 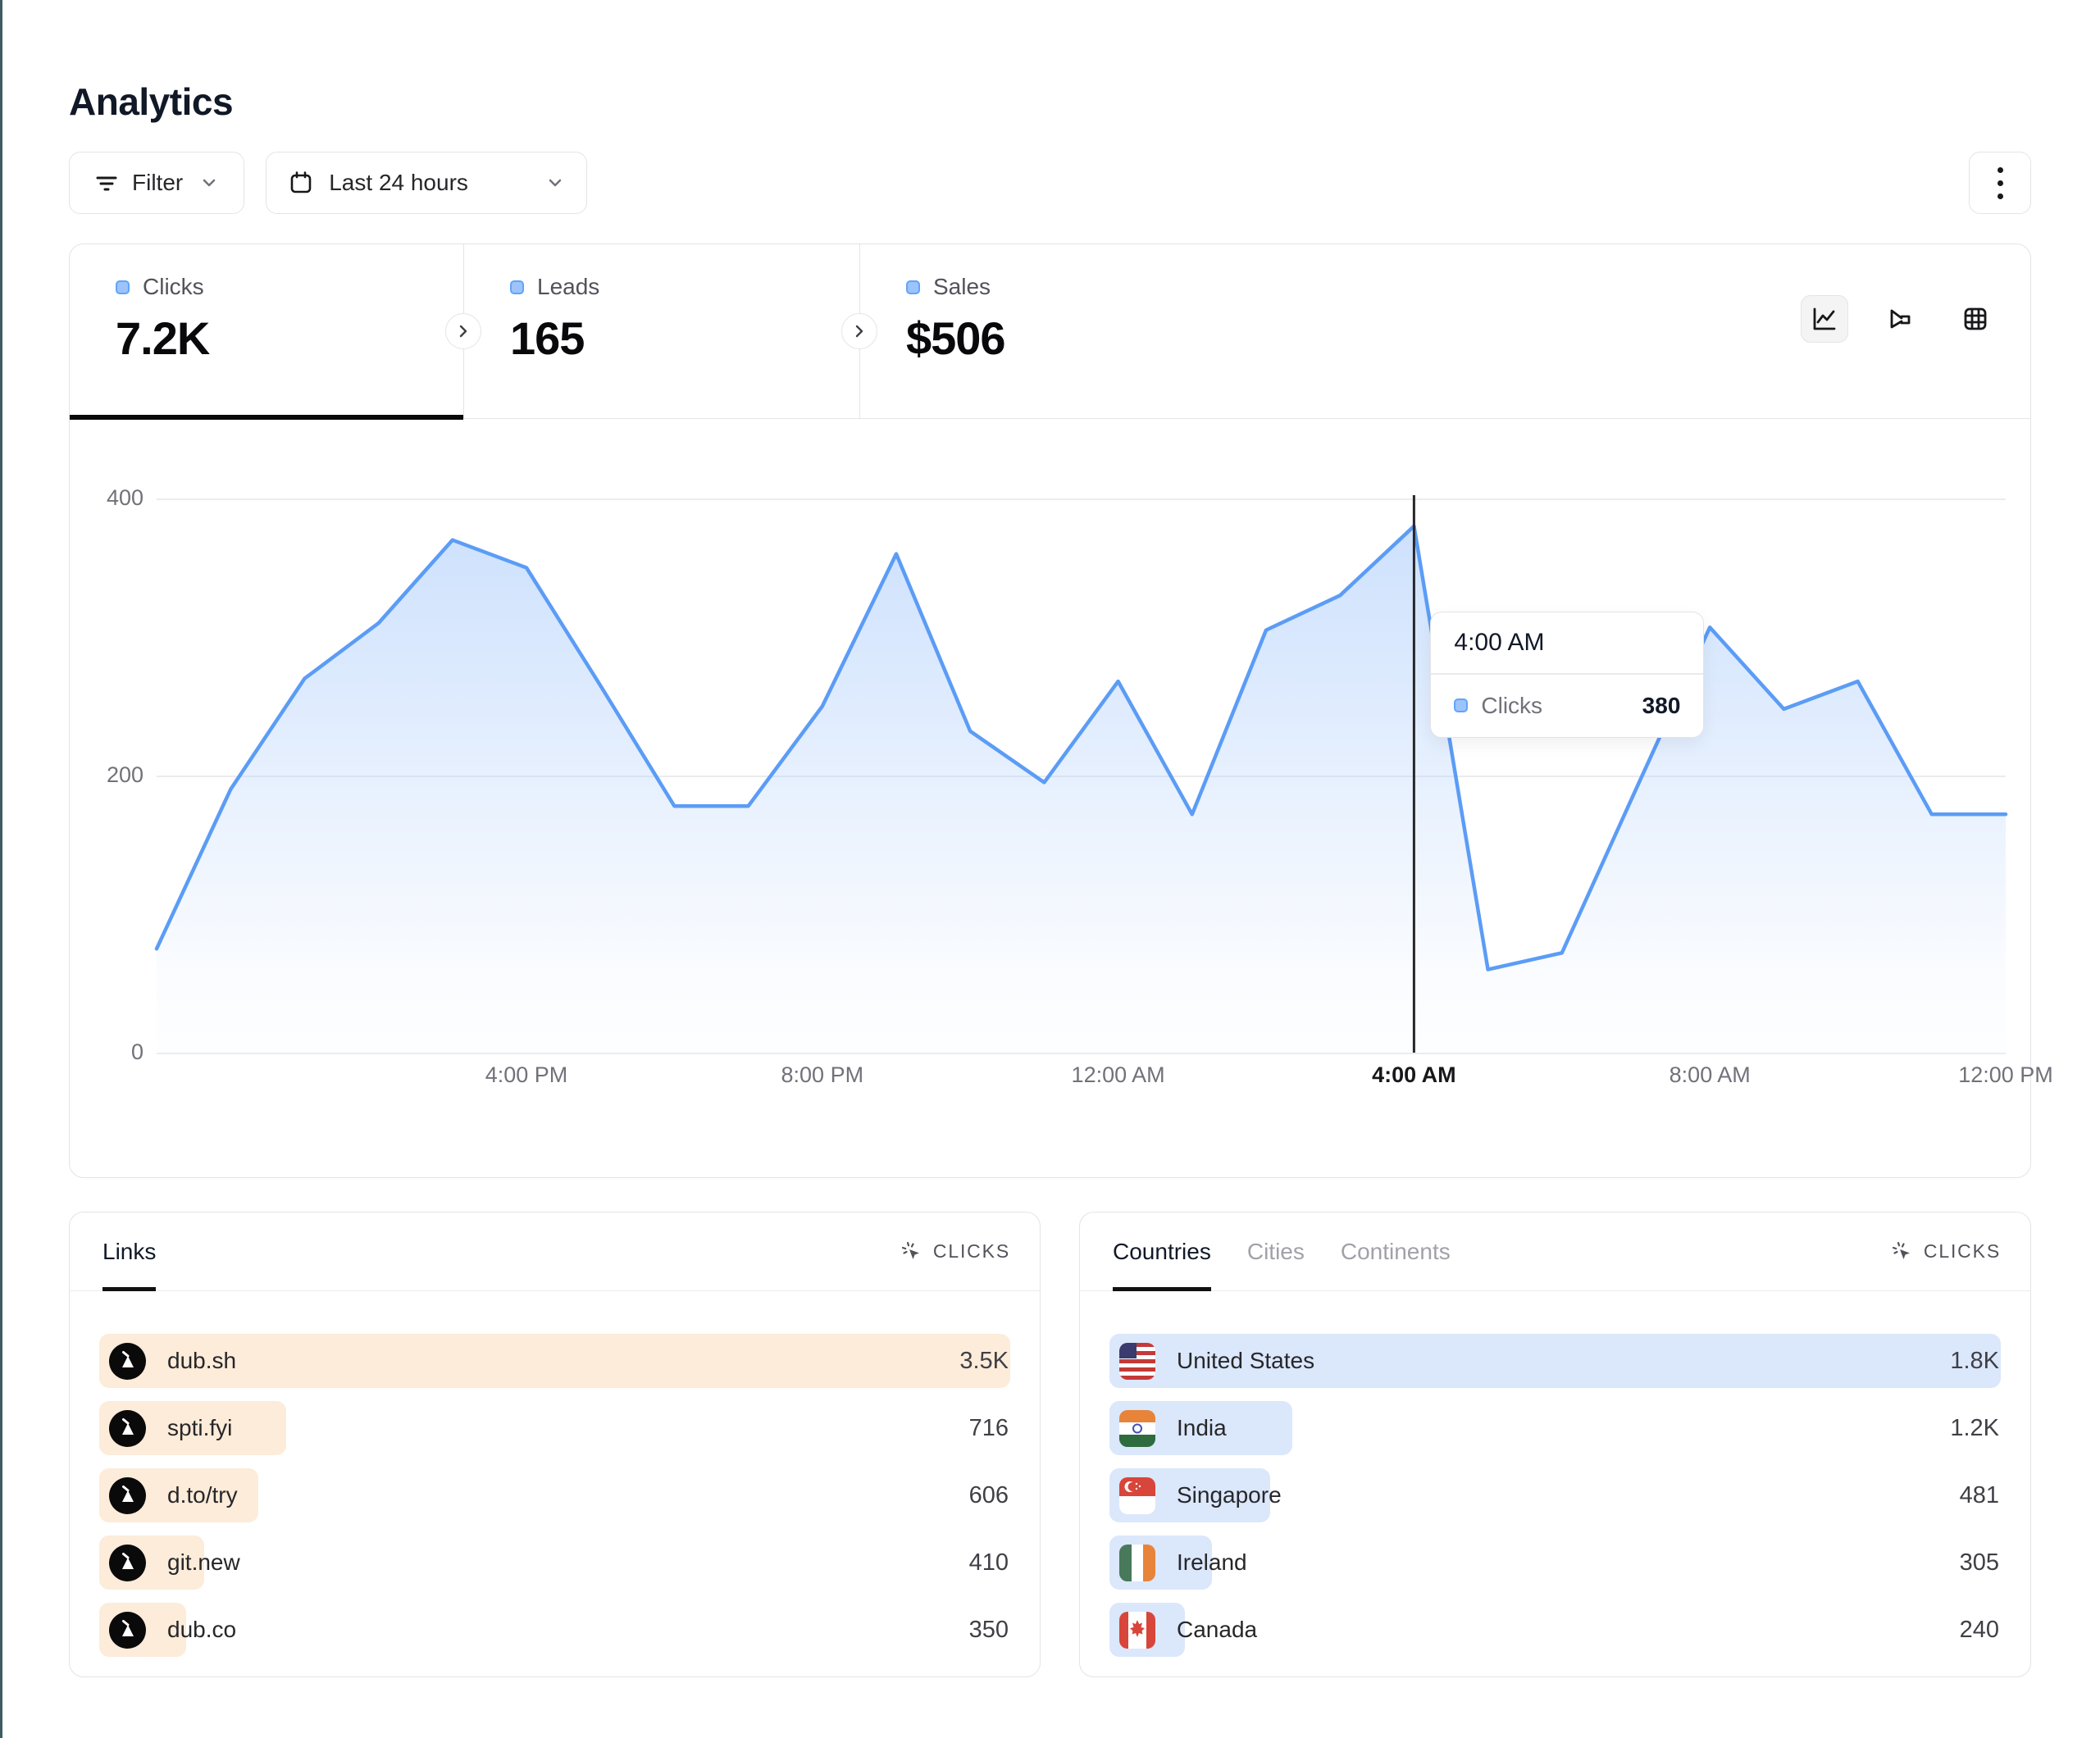 What do you see at coordinates (123, 287) in the screenshot?
I see `clicks-swatch-icon` at bounding box center [123, 287].